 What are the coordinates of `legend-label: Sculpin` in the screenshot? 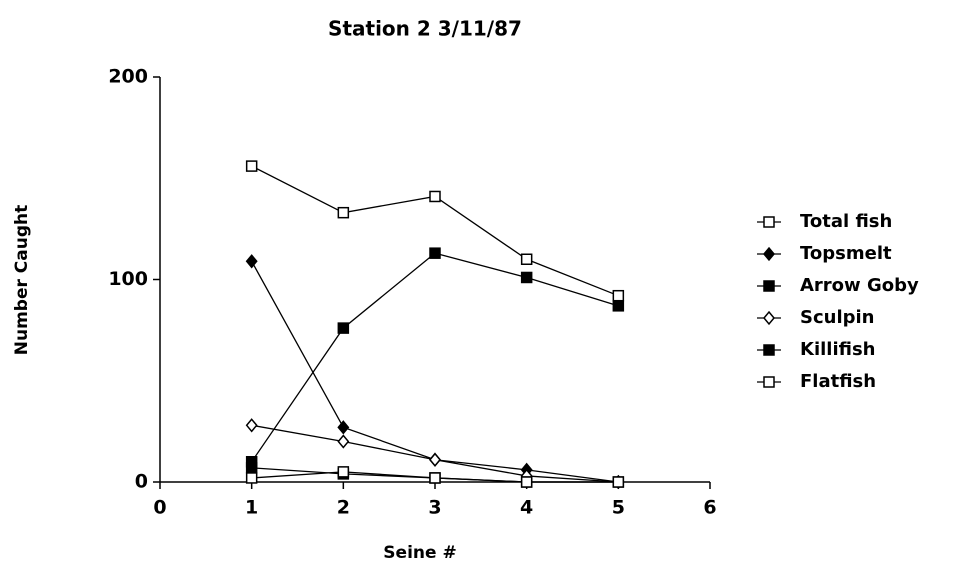 It's located at (837, 317).